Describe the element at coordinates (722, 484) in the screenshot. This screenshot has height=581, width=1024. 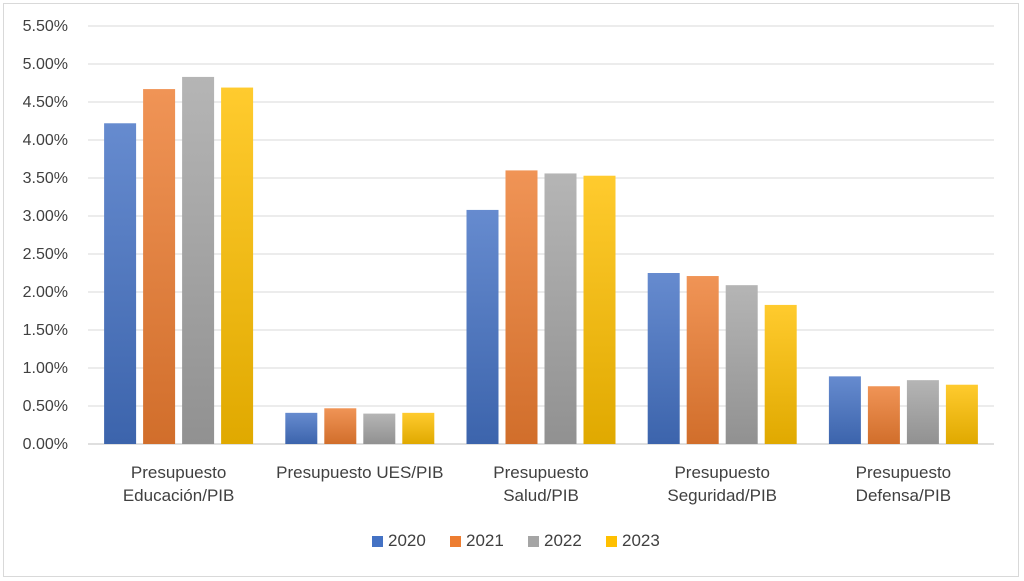
I see `x-tick-label: Presupuesto Seguridad/PIB` at that location.